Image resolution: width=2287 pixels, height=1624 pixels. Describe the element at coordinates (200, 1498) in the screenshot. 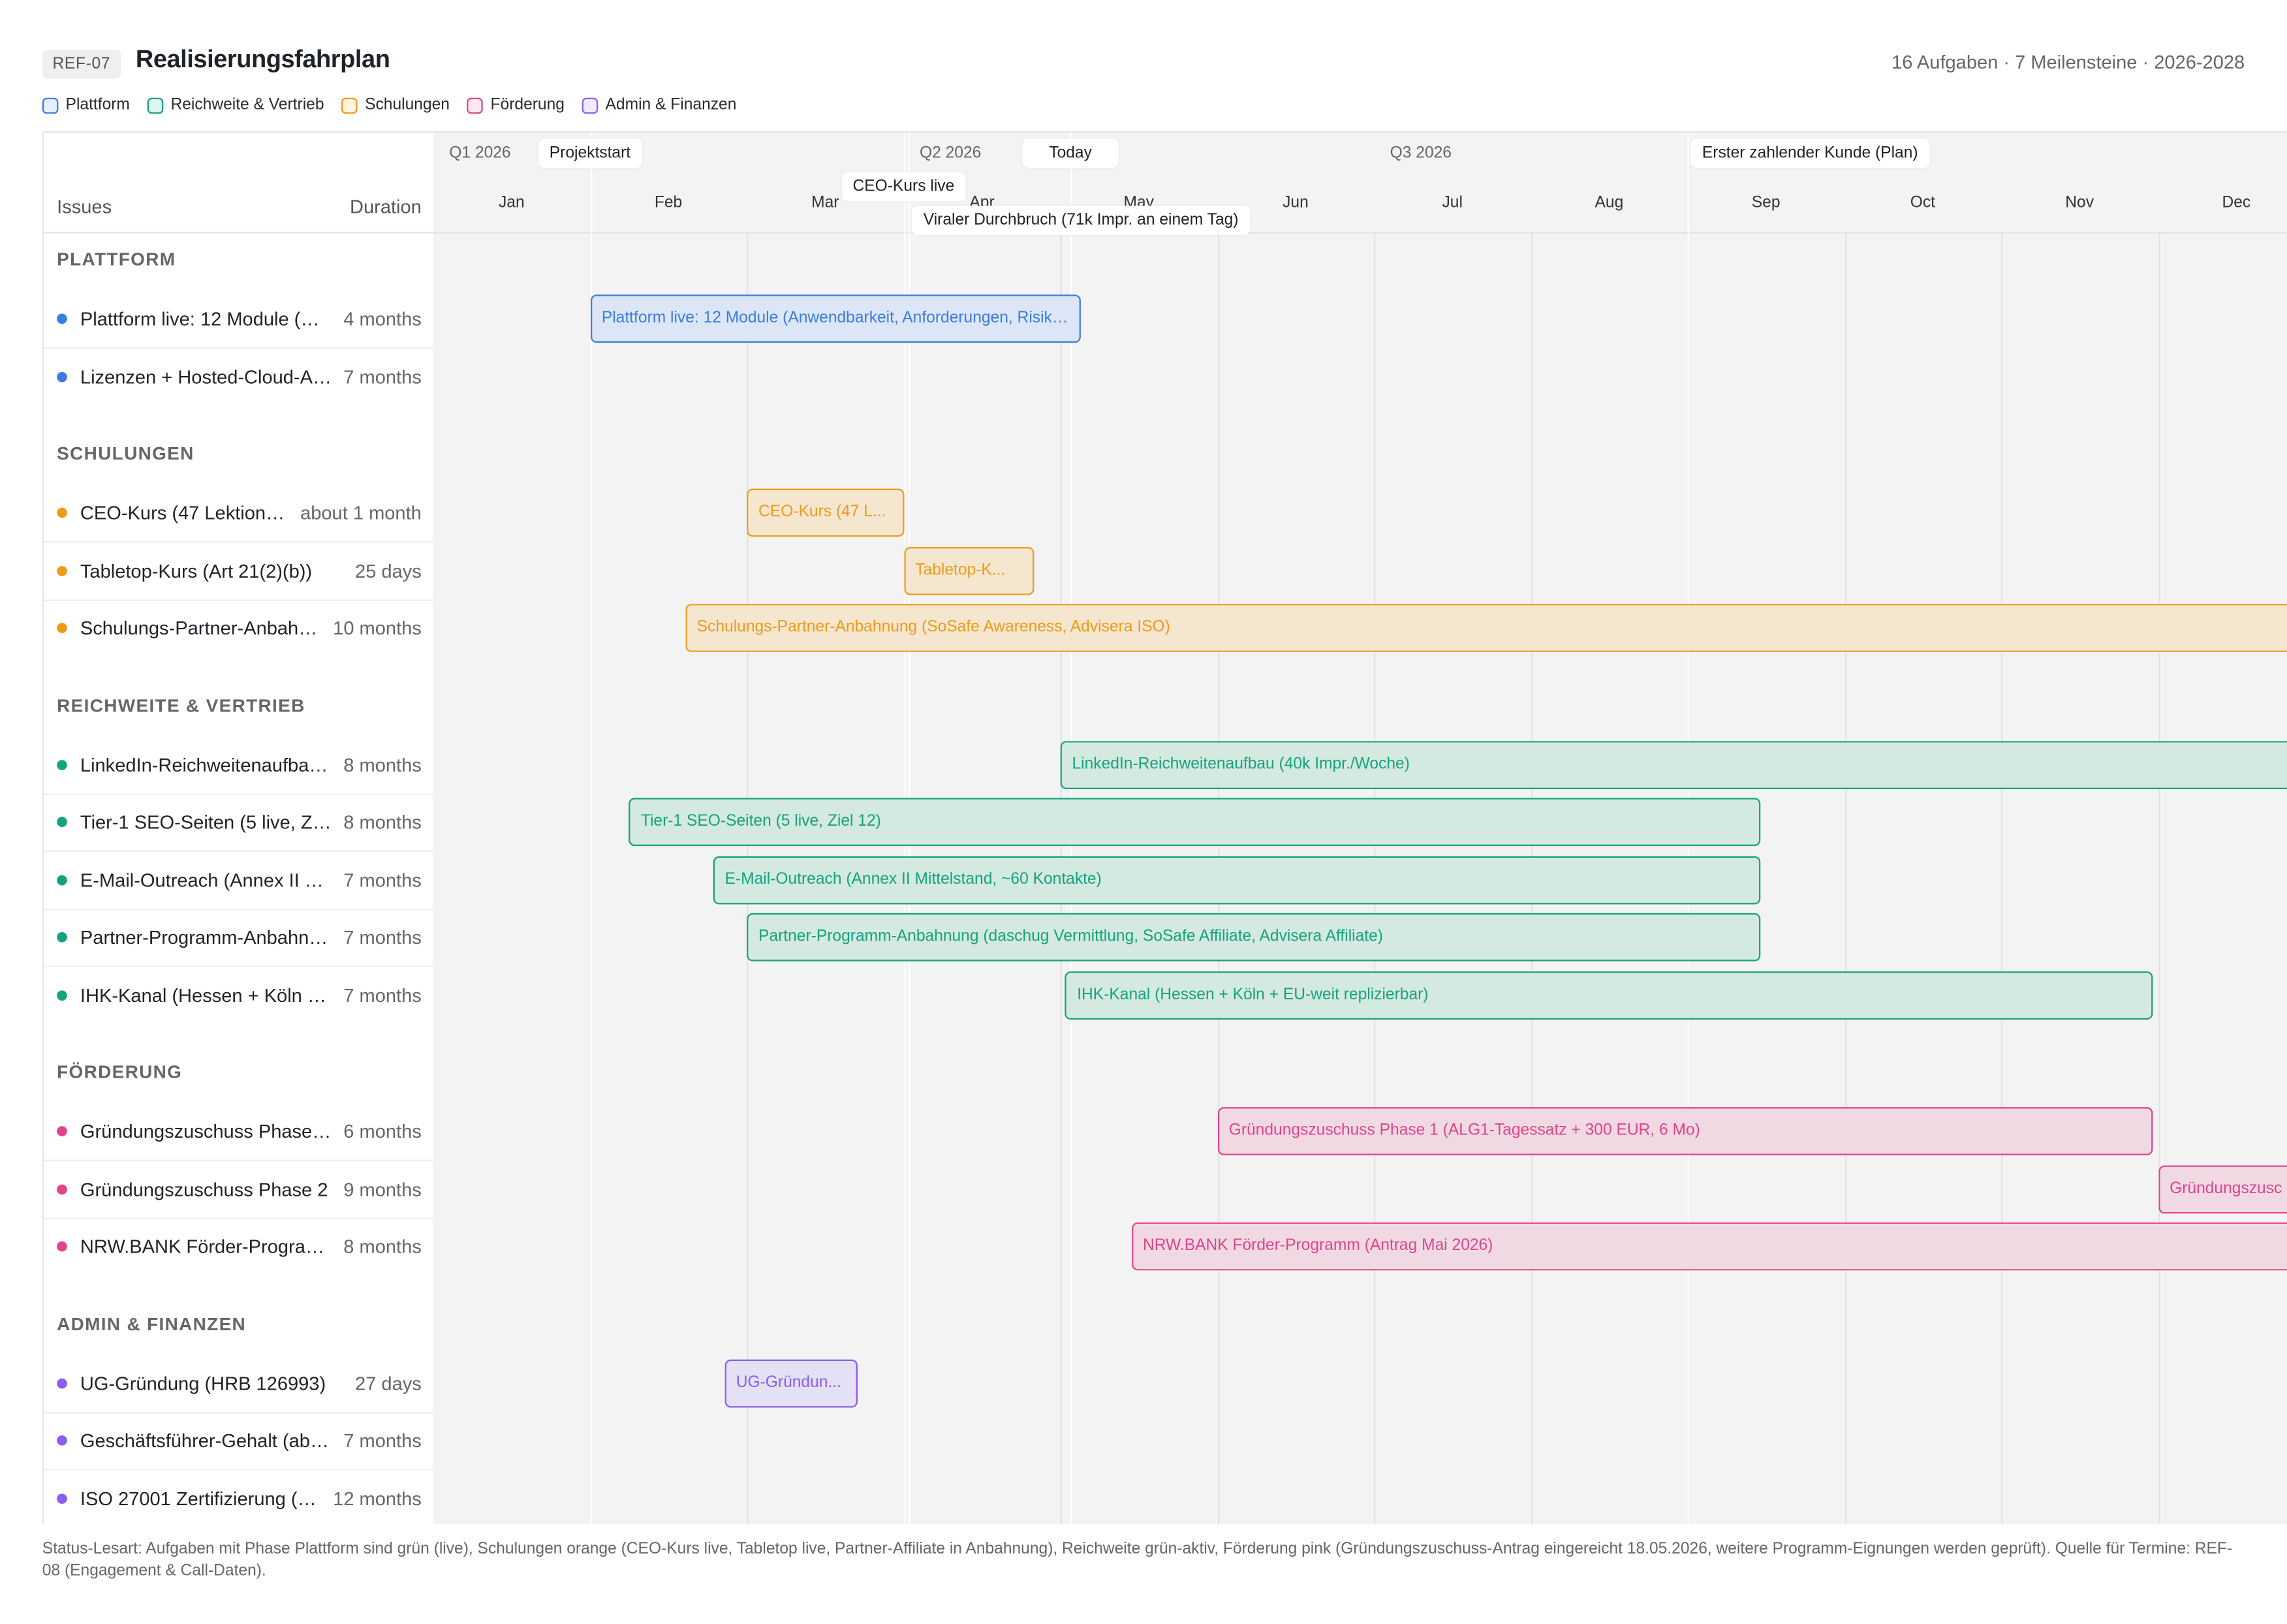

I see `issue-title: ISO 27001 Zertifizierung (Vorbereitung)` at that location.